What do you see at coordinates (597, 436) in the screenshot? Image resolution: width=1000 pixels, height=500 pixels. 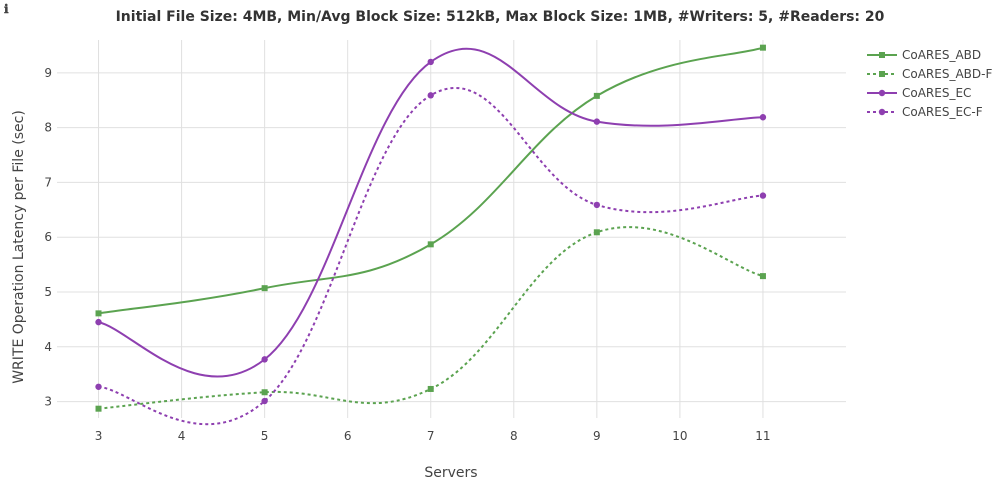 I see `x-tick-label: 9` at bounding box center [597, 436].